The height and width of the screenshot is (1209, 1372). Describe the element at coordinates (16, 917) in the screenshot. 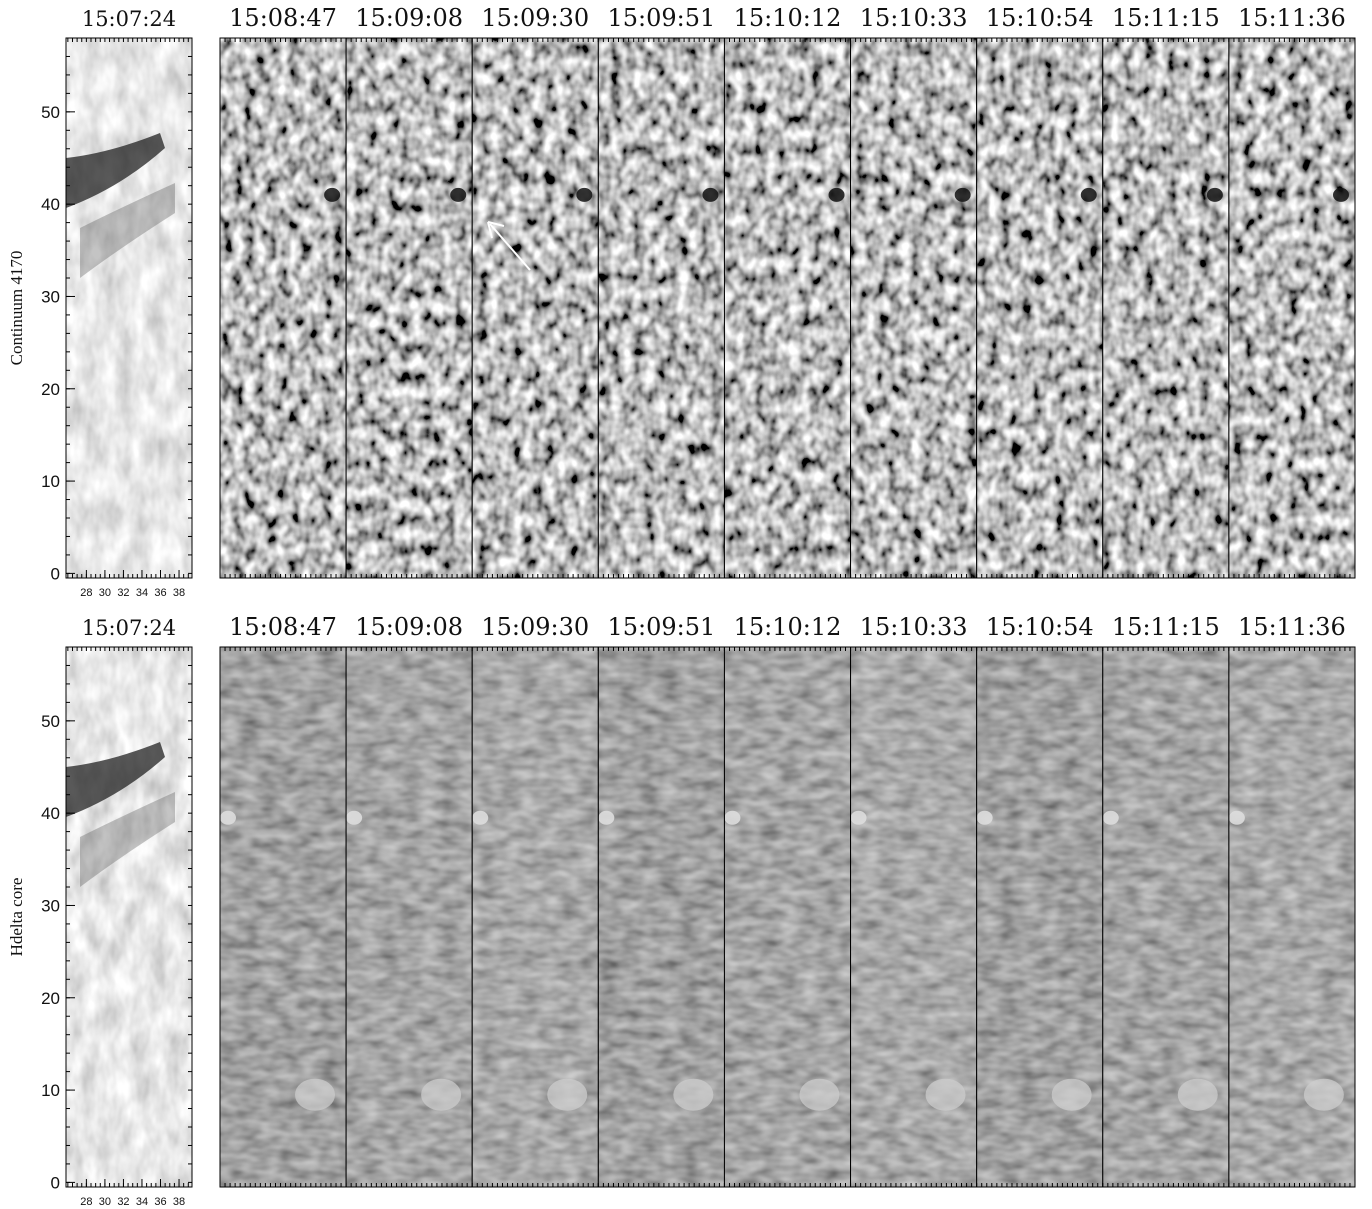

I see `y-axis-label: Hdelta core` at that location.